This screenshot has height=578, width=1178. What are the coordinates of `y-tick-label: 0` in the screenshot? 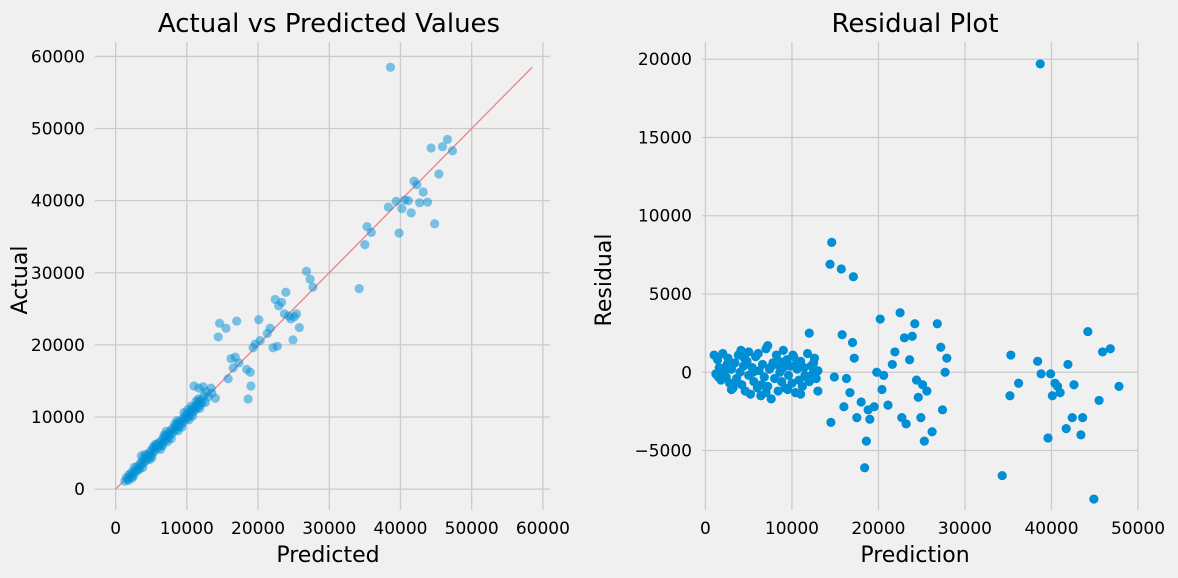 It's located at (79, 490).